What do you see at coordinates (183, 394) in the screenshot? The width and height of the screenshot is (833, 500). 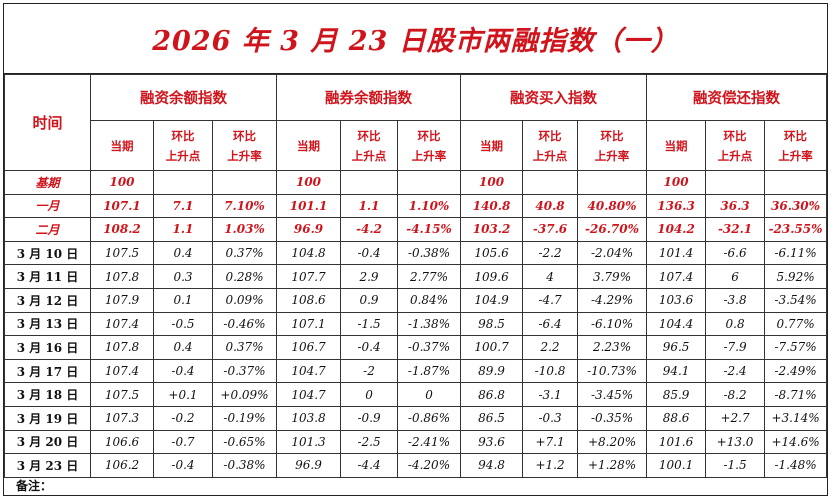 I see `table-cell: +0.1` at bounding box center [183, 394].